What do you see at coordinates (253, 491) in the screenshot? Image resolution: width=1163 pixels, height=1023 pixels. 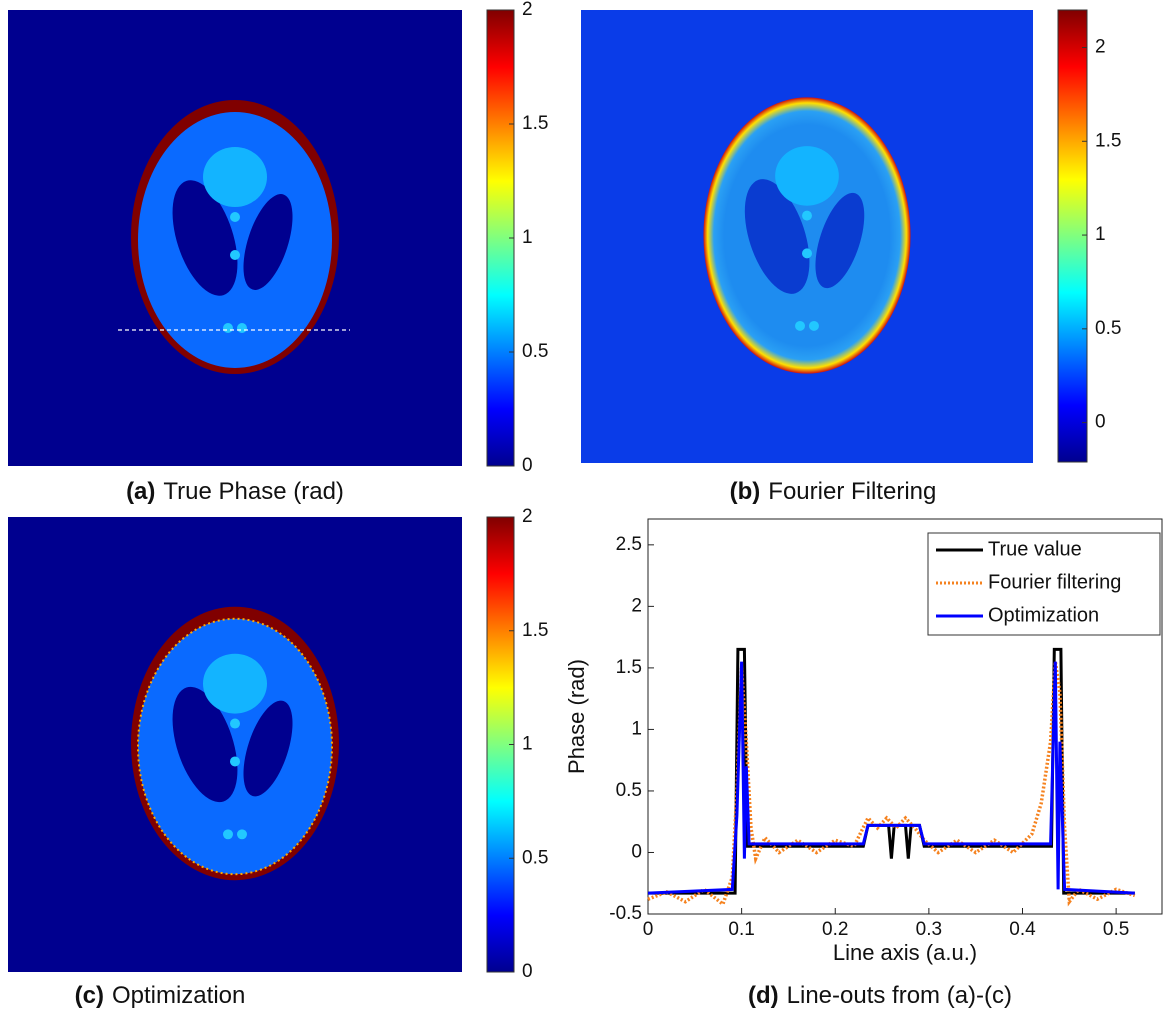 I see `caption-text: True Phase (rad)` at bounding box center [253, 491].